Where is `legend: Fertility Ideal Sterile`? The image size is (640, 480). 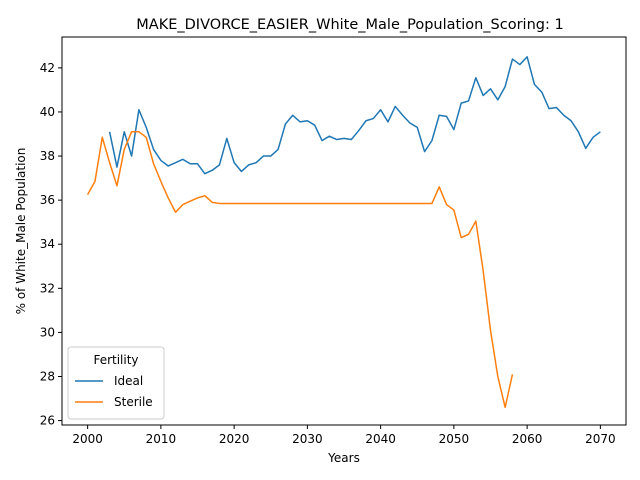 legend: Fertility Ideal Sterile is located at coordinates (116, 383).